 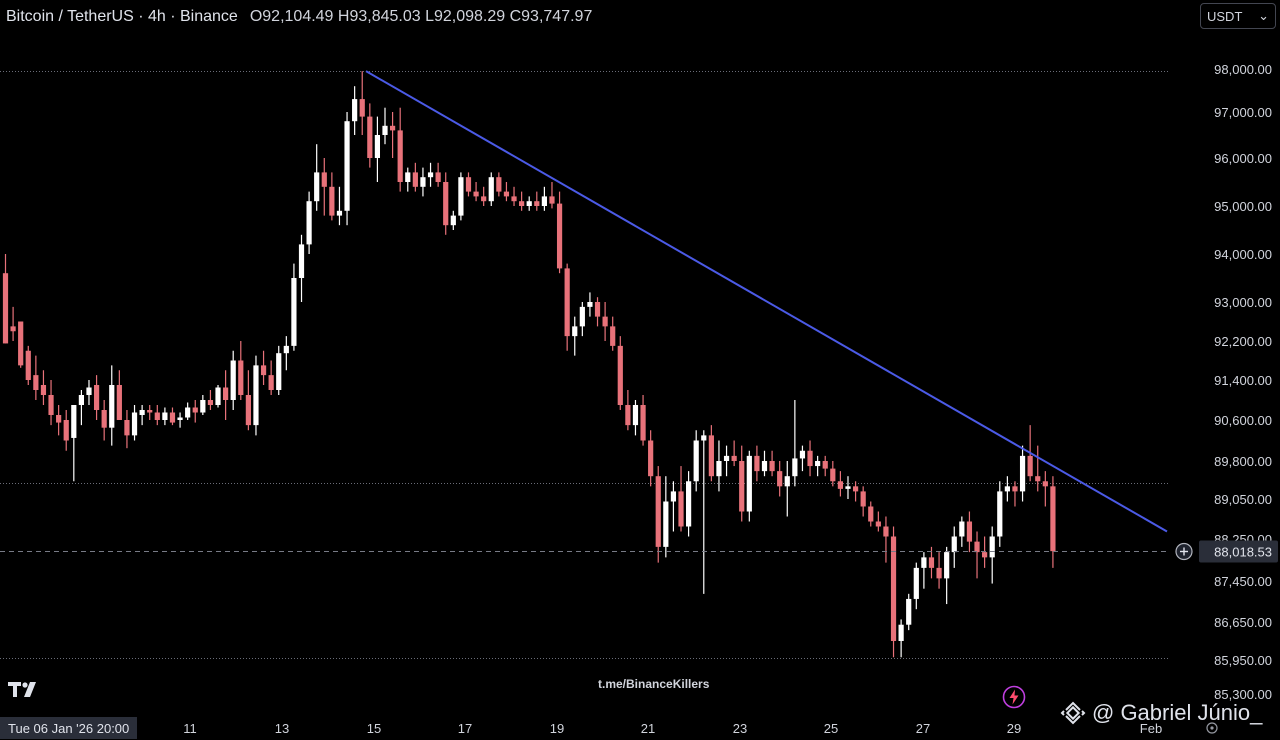 What do you see at coordinates (1243, 552) in the screenshot?
I see `last-price-label: 88,018.53` at bounding box center [1243, 552].